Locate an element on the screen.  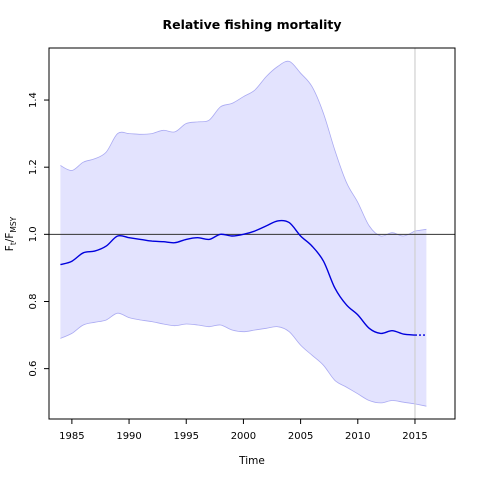
y-tick-label: 0.6 is located at coordinates (33, 369).